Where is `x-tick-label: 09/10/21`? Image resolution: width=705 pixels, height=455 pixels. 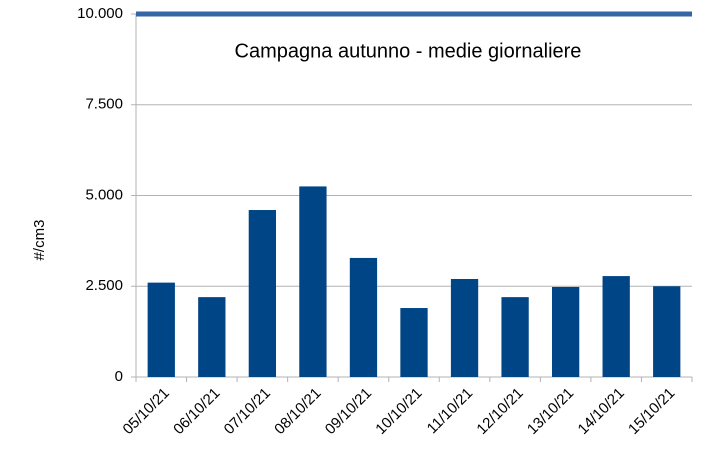
x-tick-label: 09/10/21 is located at coordinates (348, 411).